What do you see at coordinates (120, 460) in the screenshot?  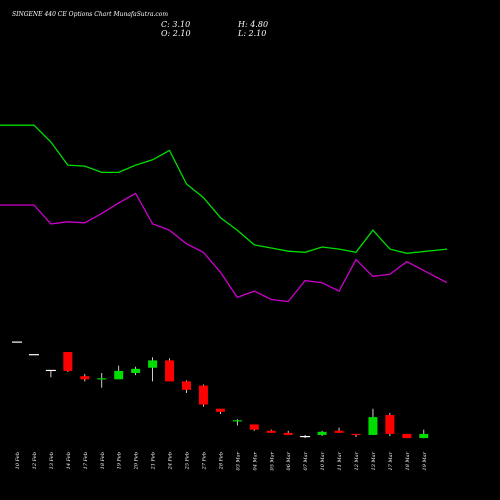 I see `x-tick-label: 19 Feb` at bounding box center [120, 460].